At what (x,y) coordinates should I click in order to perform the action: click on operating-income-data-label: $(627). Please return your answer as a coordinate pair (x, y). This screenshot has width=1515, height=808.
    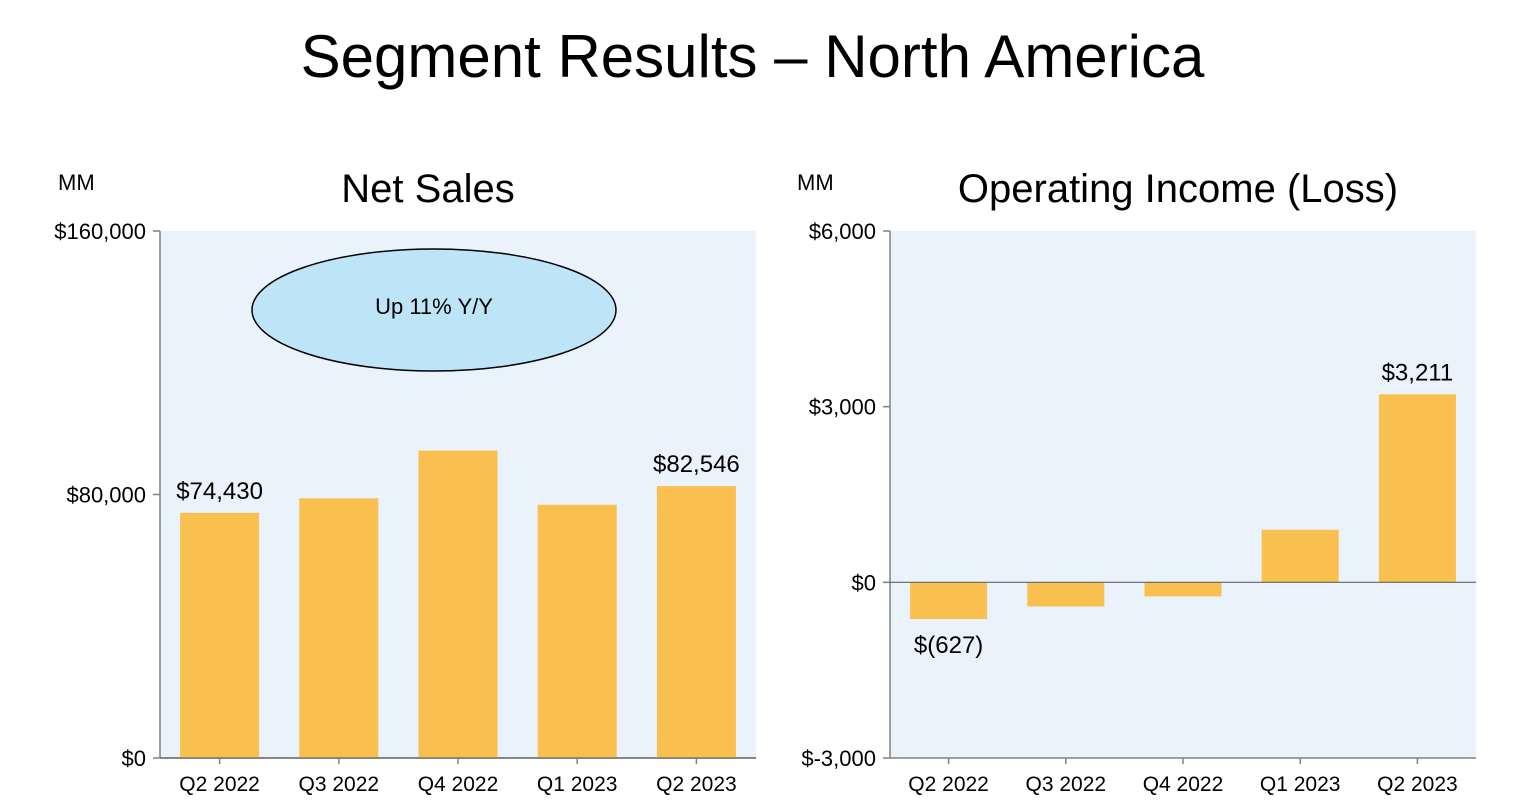
    Looking at the image, I should click on (948, 645).